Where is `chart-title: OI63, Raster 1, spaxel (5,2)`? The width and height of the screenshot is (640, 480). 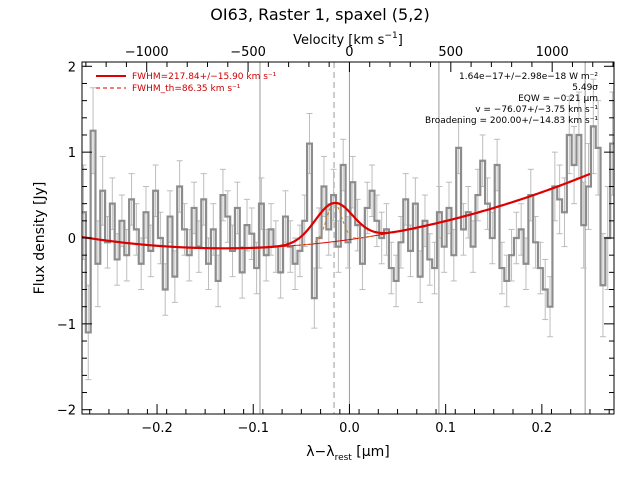 chart-title: OI63, Raster 1, spaxel (5,2) is located at coordinates (319, 14).